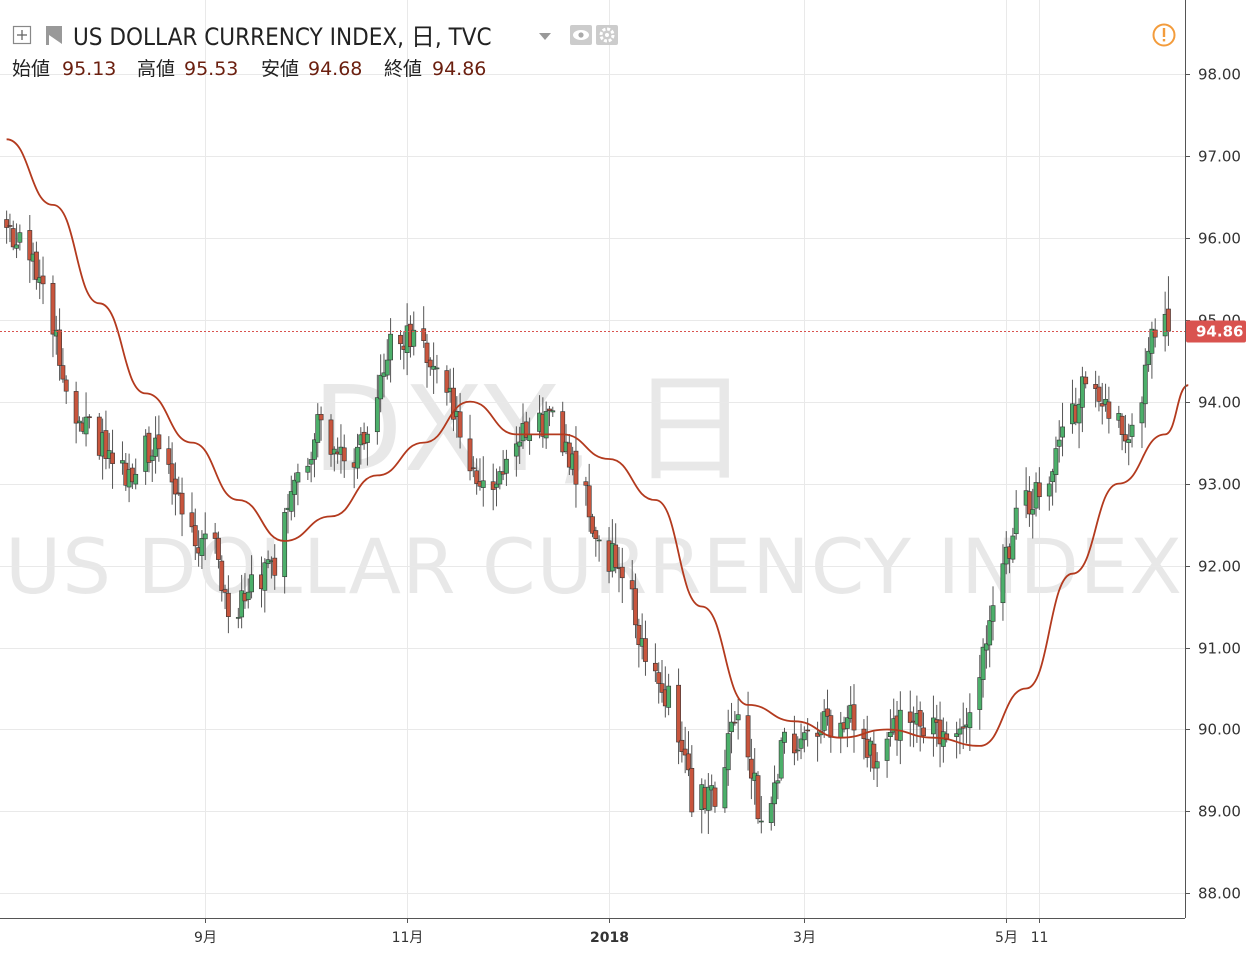 This screenshot has width=1252, height=954. I want to click on y-tick-label: 92.00, so click(1219, 567).